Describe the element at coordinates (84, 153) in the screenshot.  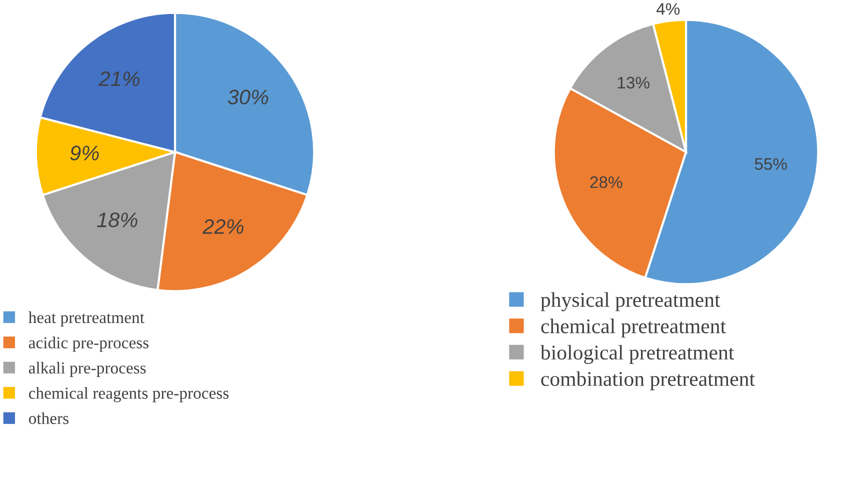
I see `data-label: 9%` at that location.